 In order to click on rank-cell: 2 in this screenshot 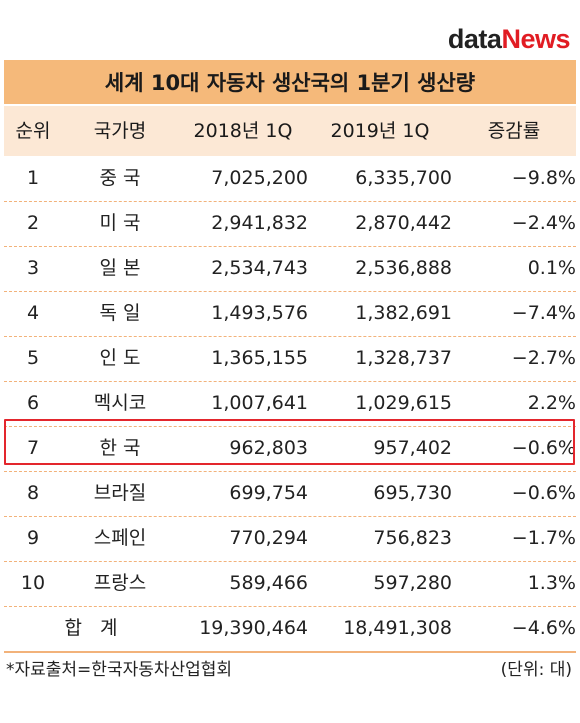, I will do `click(33, 223)`.